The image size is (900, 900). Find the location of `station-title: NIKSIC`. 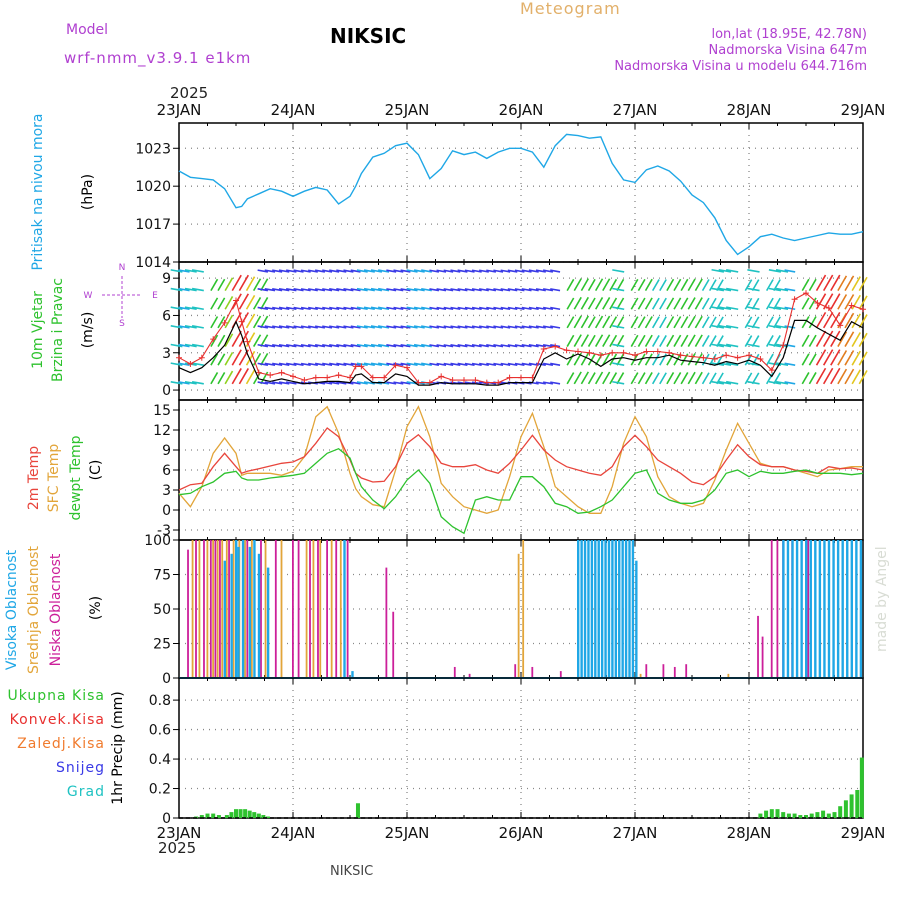

station-title: NIKSIC is located at coordinates (368, 36).